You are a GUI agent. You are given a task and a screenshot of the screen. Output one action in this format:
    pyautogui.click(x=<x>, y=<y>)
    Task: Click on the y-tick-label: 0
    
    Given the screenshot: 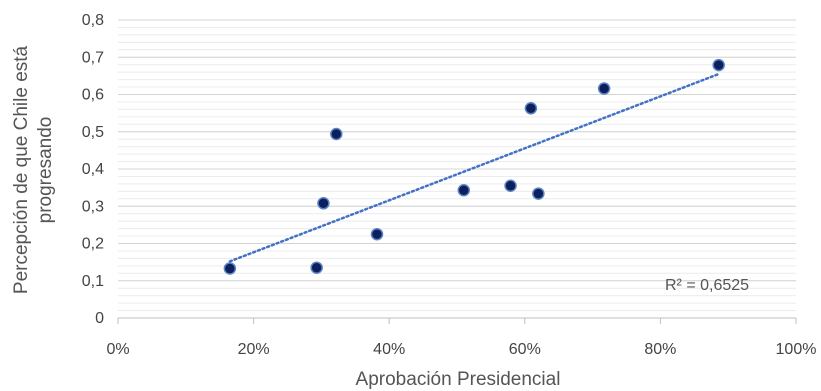 What is the action you would take?
    pyautogui.click(x=99, y=318)
    